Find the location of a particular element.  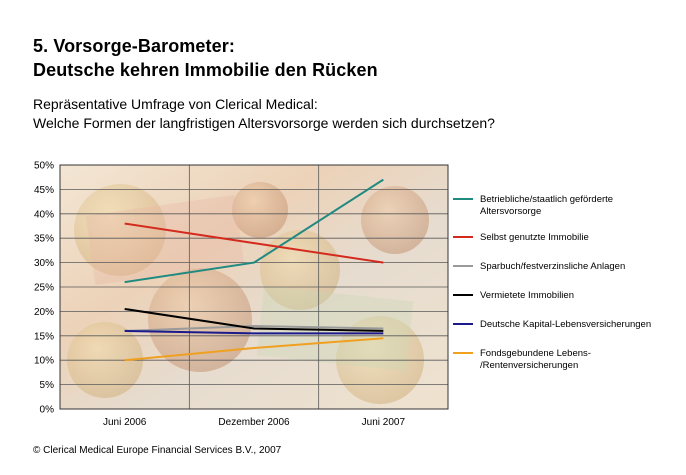

y-tick-label: 5% is located at coordinates (47, 385).